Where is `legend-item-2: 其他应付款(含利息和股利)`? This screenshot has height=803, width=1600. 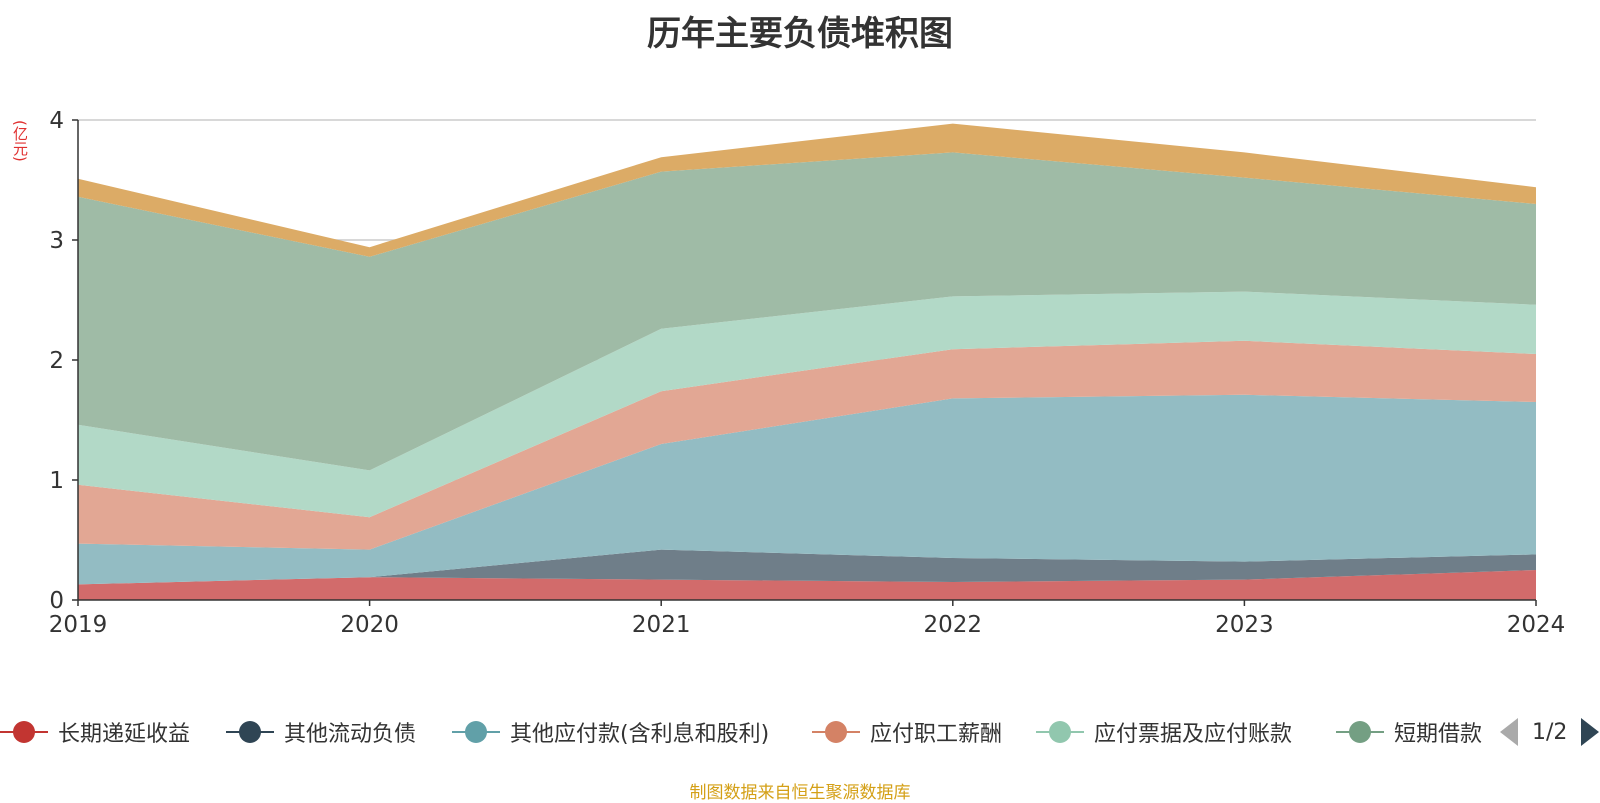
legend-item-2: 其他应付款(含利息和股利) is located at coordinates (610, 732).